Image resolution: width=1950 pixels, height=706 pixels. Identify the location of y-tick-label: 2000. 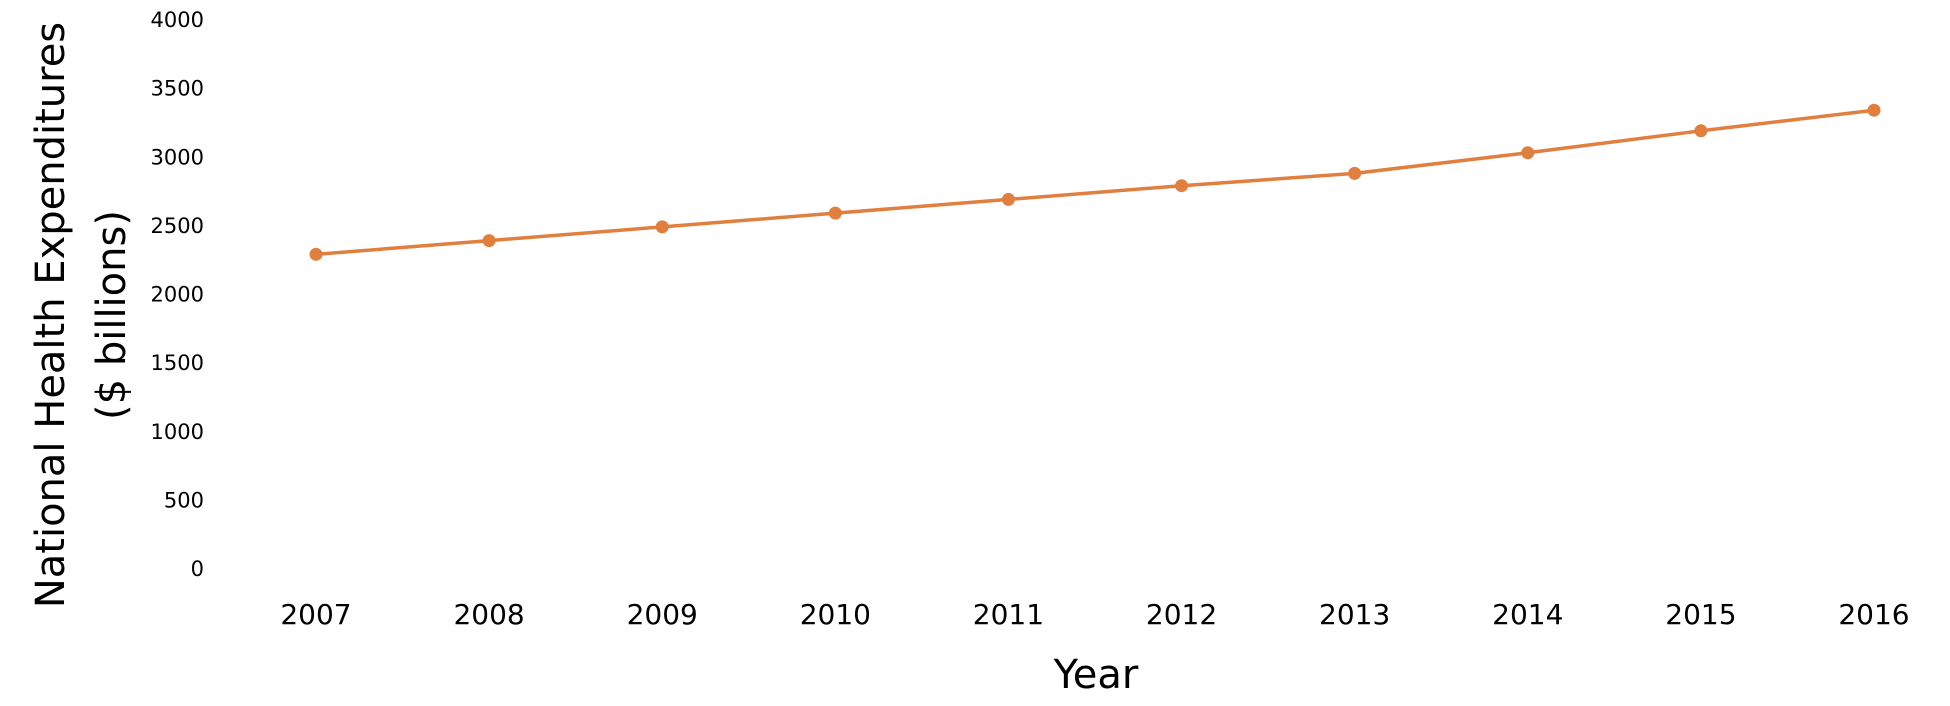
(177, 295).